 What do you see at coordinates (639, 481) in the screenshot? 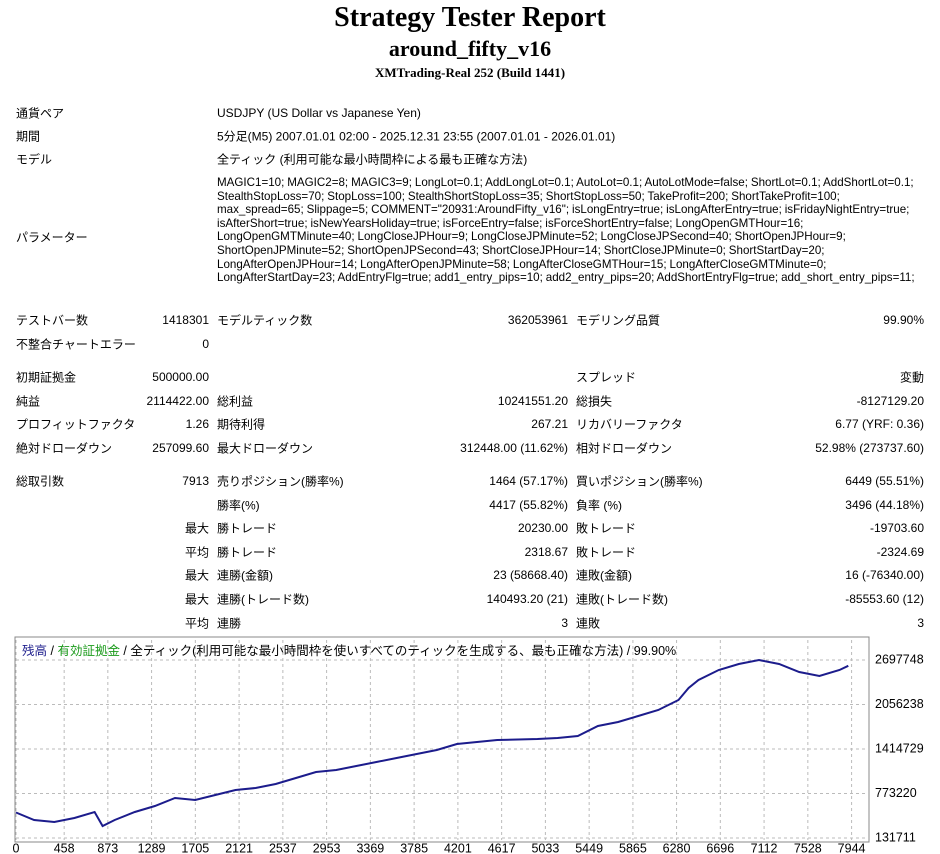
I see `stat-label: 買いポジション(勝率%)` at bounding box center [639, 481].